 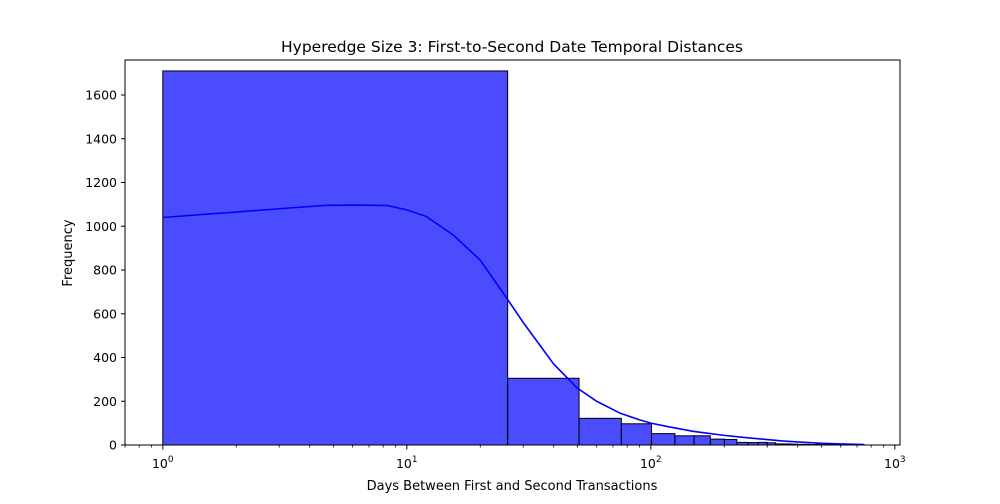 What do you see at coordinates (101, 182) in the screenshot?
I see `y-tick-label: 1200` at bounding box center [101, 182].